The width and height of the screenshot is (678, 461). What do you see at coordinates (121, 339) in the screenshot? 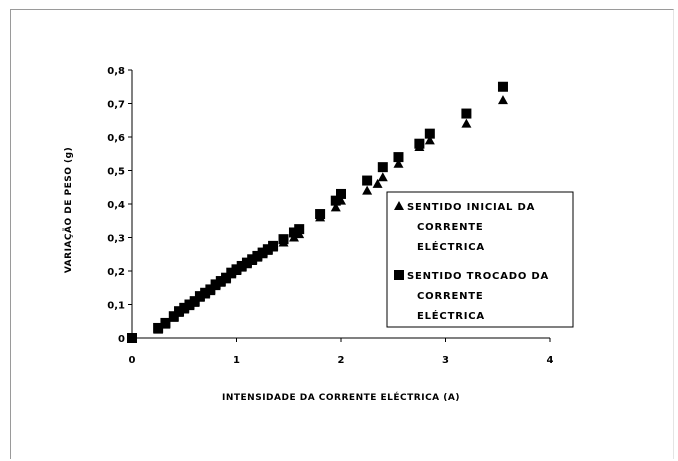
I see `y-tick-label: 0` at bounding box center [121, 339].